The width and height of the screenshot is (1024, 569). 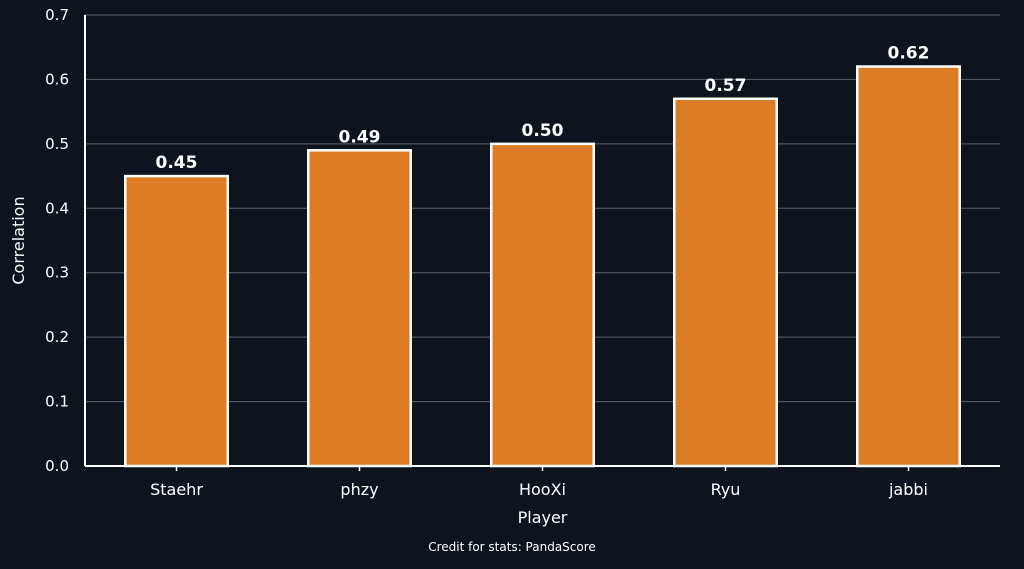 I want to click on x-tick-label: jabbi, so click(x=908, y=489).